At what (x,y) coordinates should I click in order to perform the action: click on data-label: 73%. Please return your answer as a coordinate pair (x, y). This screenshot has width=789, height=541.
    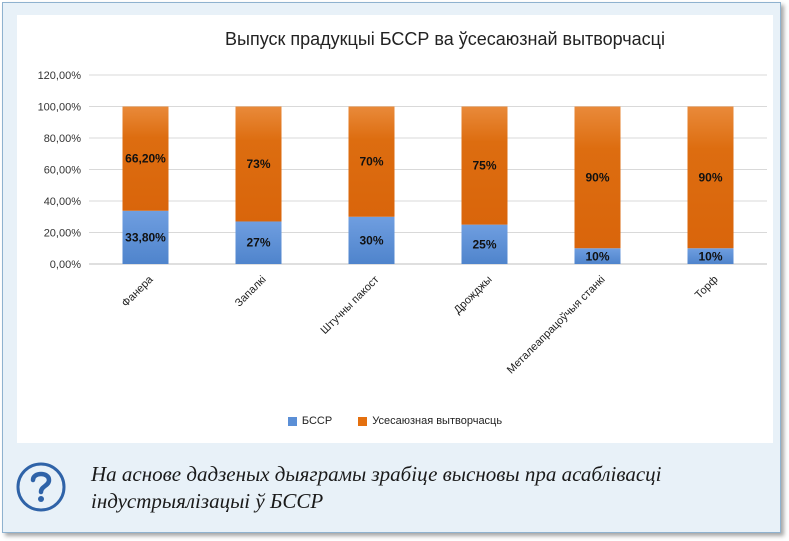
    Looking at the image, I should click on (258, 164).